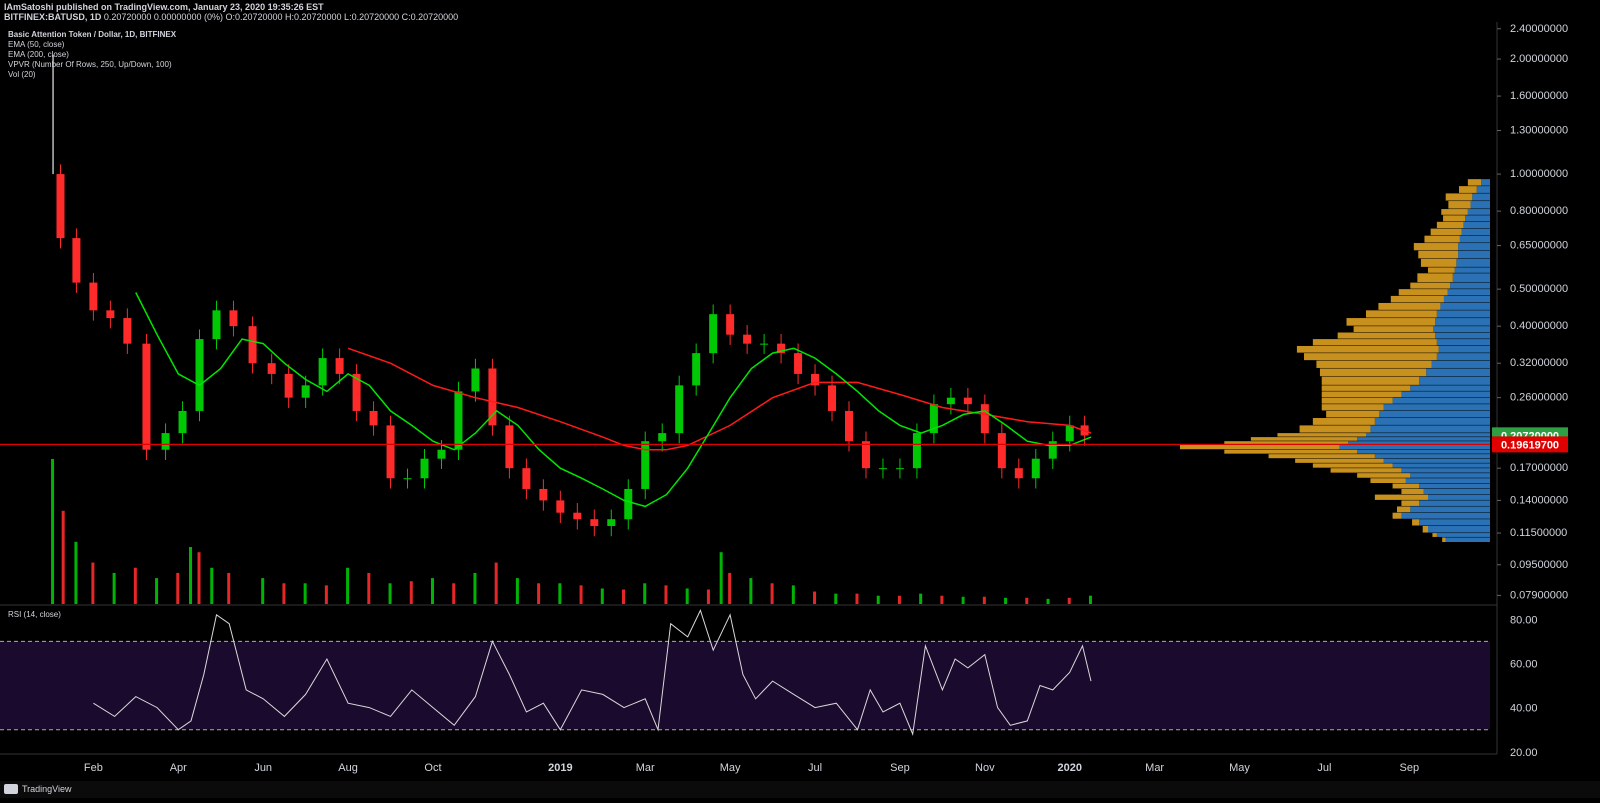  I want to click on time-tick-label: Sep, so click(900, 768).